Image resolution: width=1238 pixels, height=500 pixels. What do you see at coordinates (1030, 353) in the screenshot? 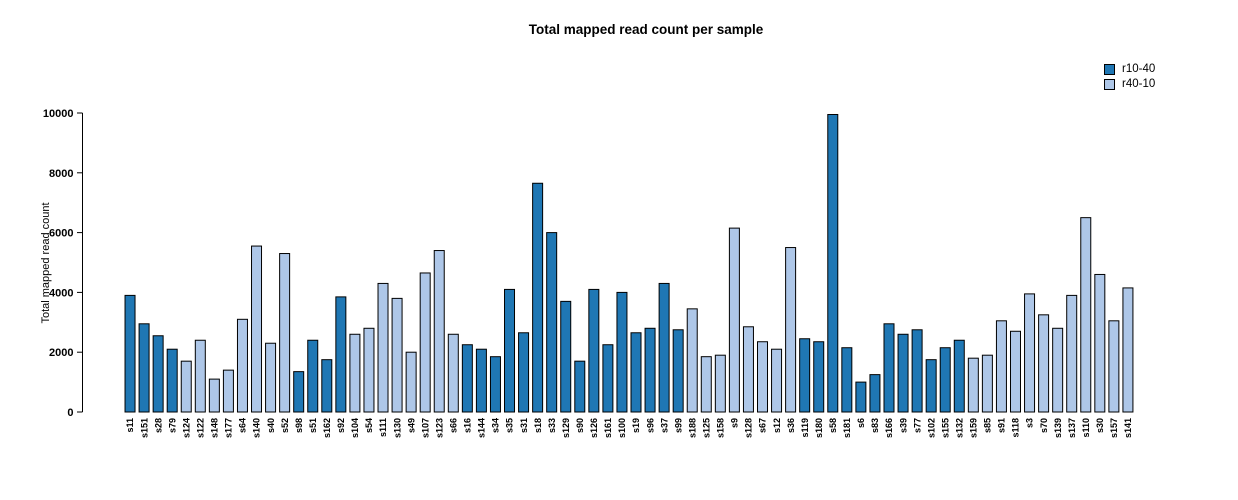
I see `bar-s3` at bounding box center [1030, 353].